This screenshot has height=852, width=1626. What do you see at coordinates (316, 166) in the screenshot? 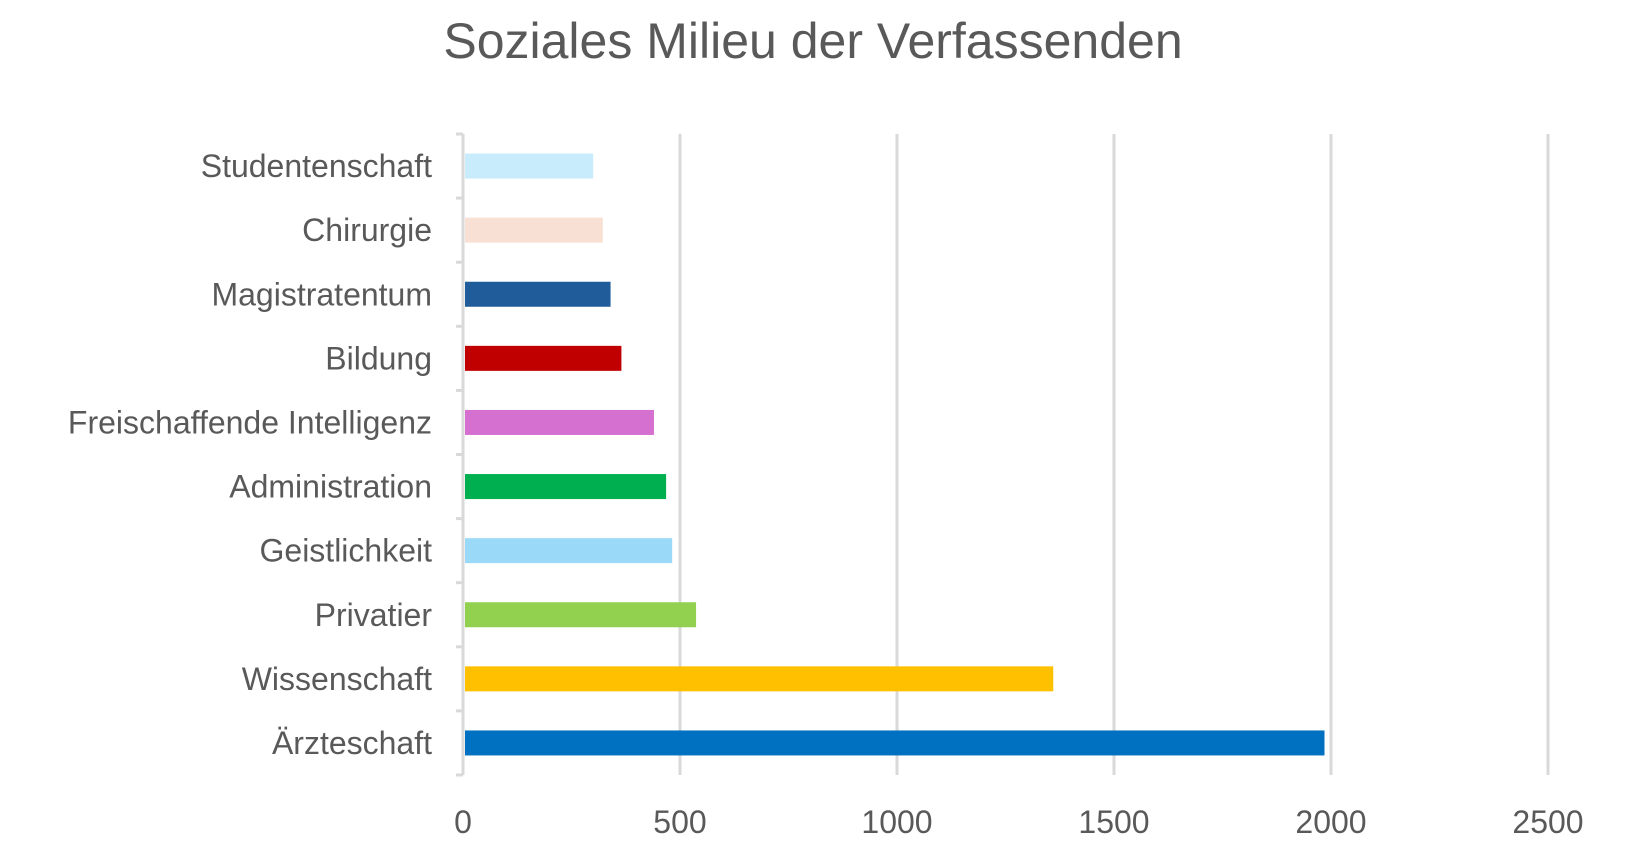
I see `category-label: Studentenschaft` at bounding box center [316, 166].